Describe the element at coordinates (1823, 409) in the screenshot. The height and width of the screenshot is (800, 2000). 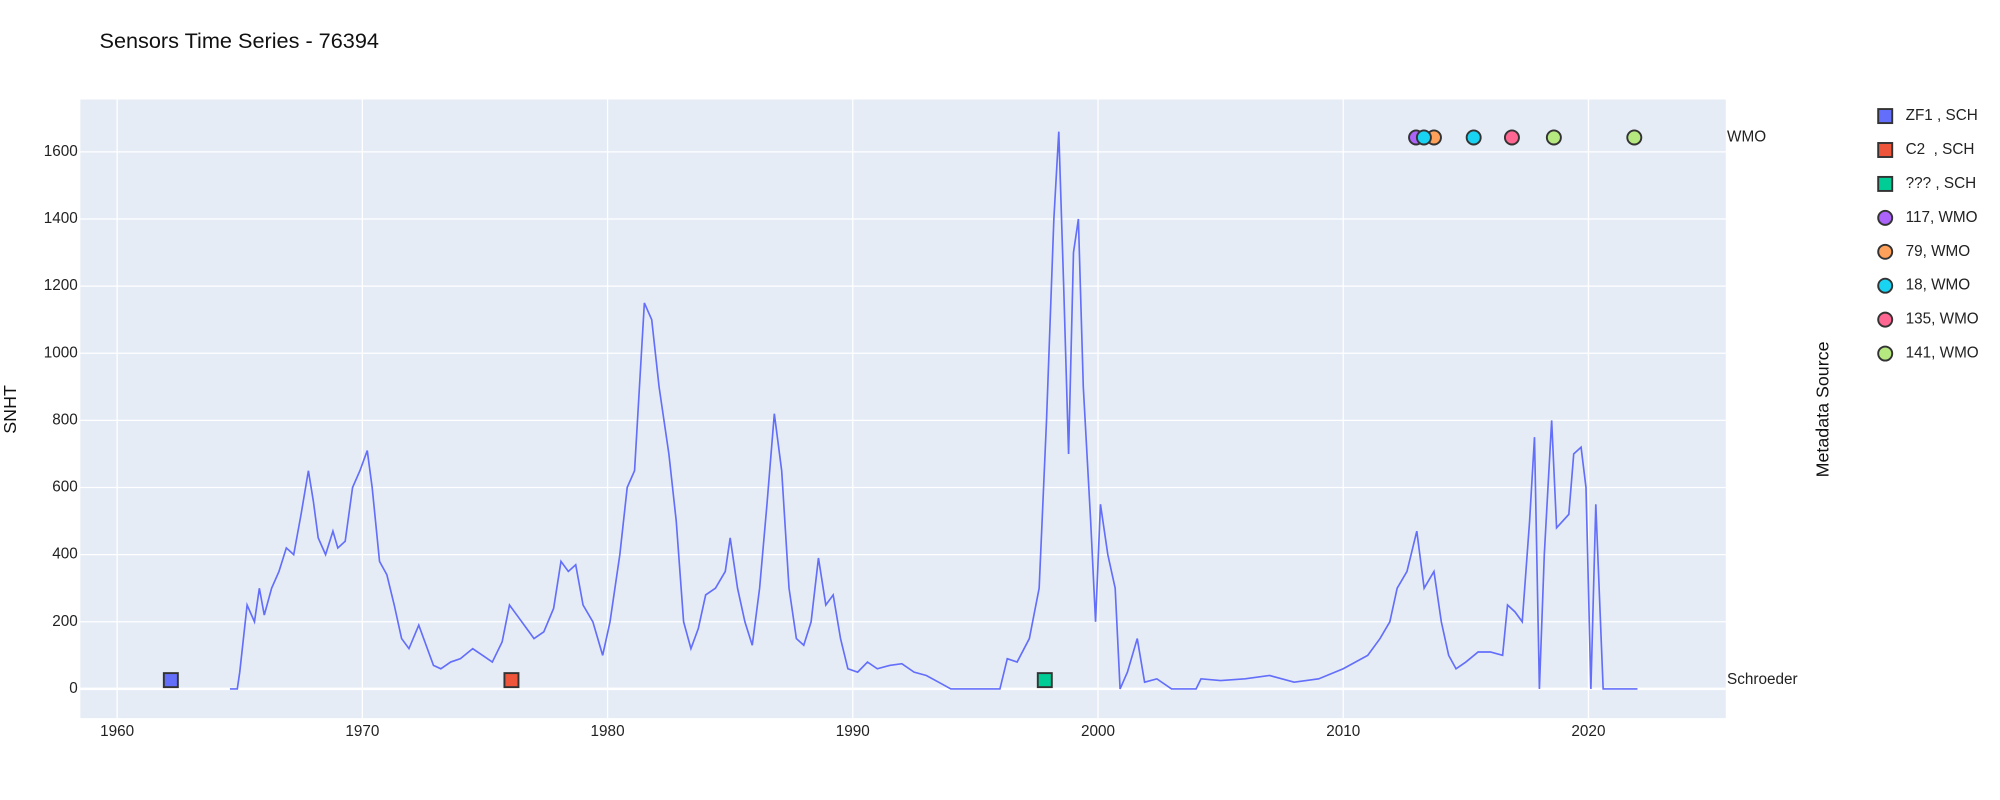
I see `y2-axis-title: Metadata Source` at that location.